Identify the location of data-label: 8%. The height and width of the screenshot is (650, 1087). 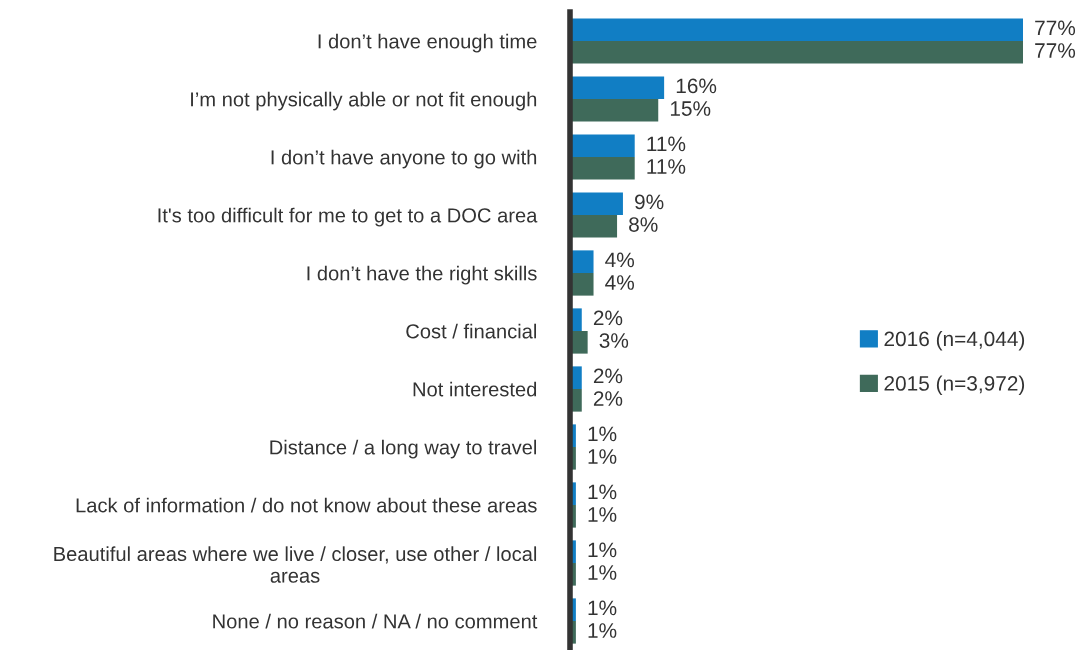
(643, 224).